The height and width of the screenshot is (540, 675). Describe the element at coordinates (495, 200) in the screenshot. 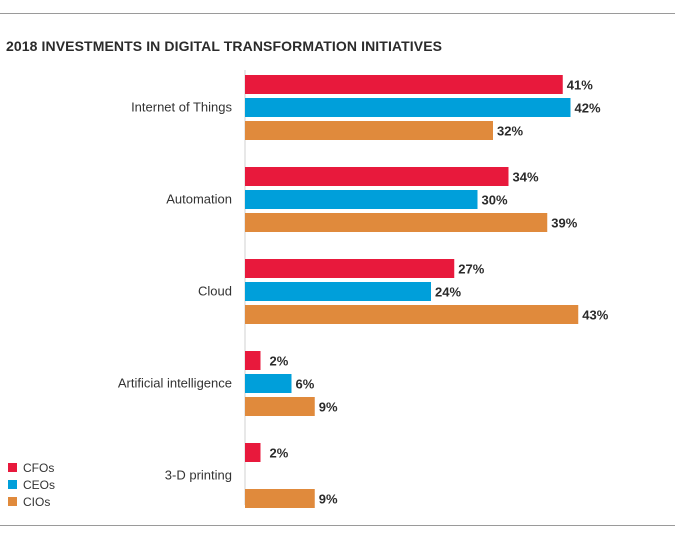

I see `data-label: 30%` at that location.